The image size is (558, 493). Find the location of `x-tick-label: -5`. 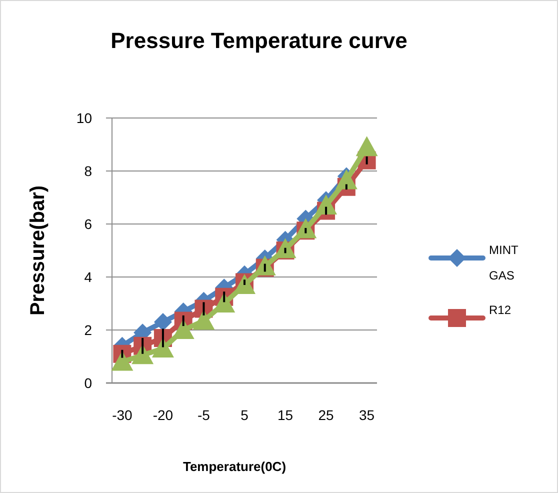

x-tick-label: -5 is located at coordinates (204, 415).